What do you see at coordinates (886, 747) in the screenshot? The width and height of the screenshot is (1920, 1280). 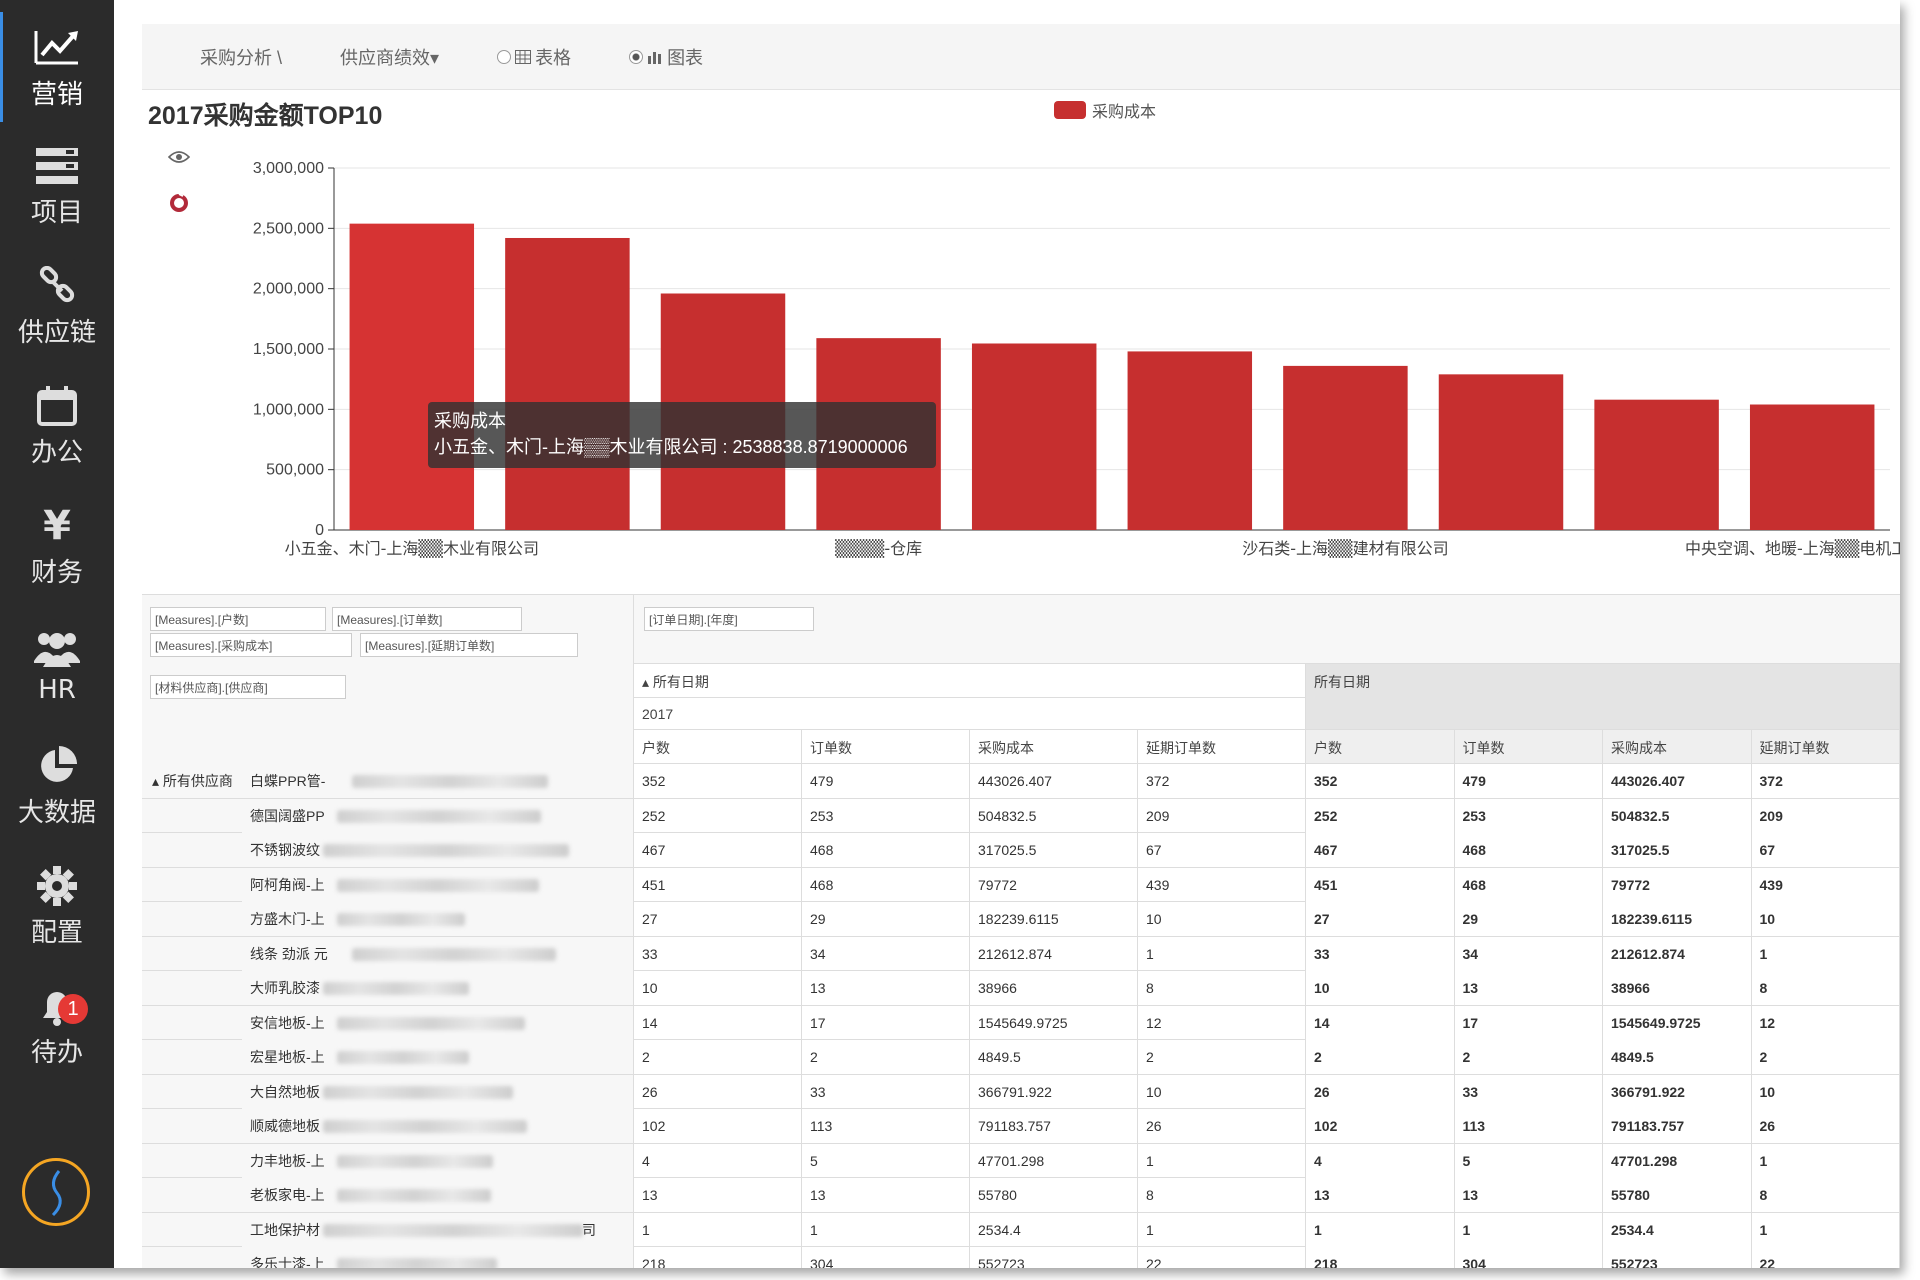 I see `column-header: 订单数` at bounding box center [886, 747].